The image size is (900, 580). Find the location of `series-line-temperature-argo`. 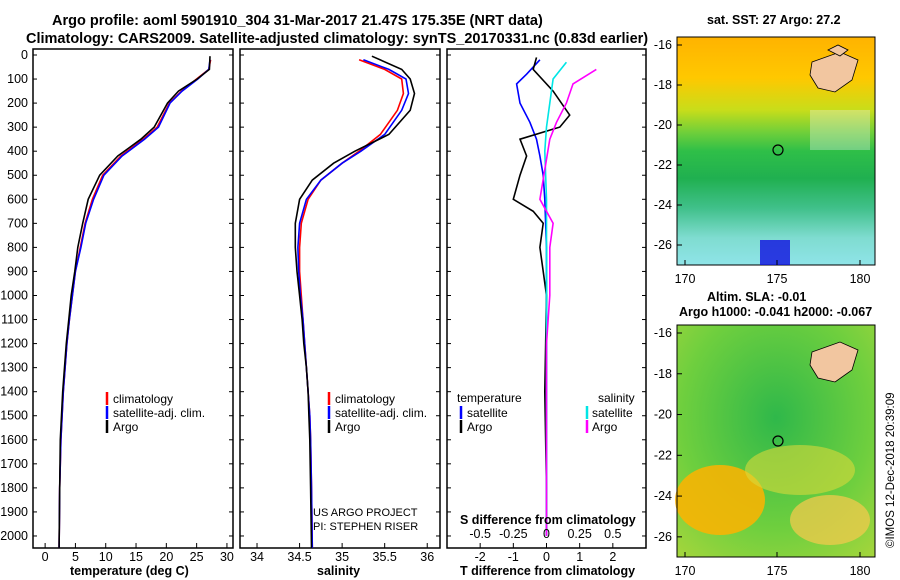

series-line-temperature-argo is located at coordinates (541, 296).